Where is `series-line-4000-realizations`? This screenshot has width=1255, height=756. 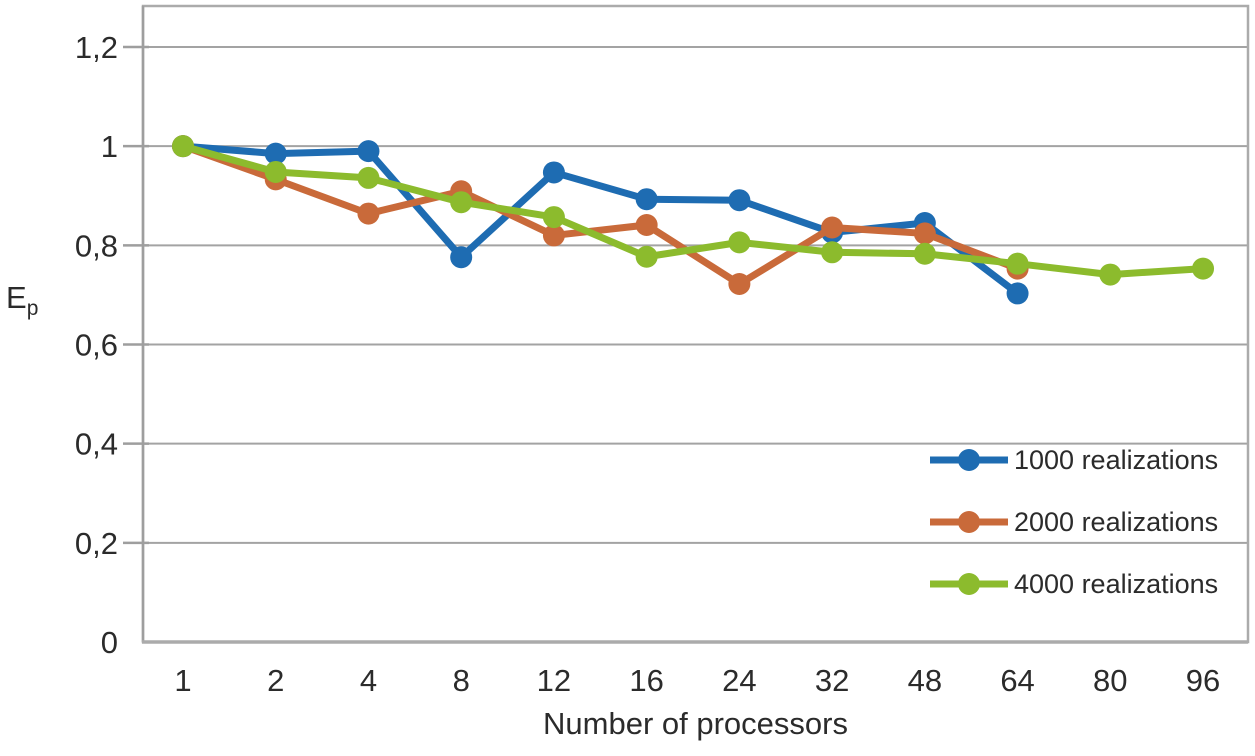 series-line-4000-realizations is located at coordinates (693, 210).